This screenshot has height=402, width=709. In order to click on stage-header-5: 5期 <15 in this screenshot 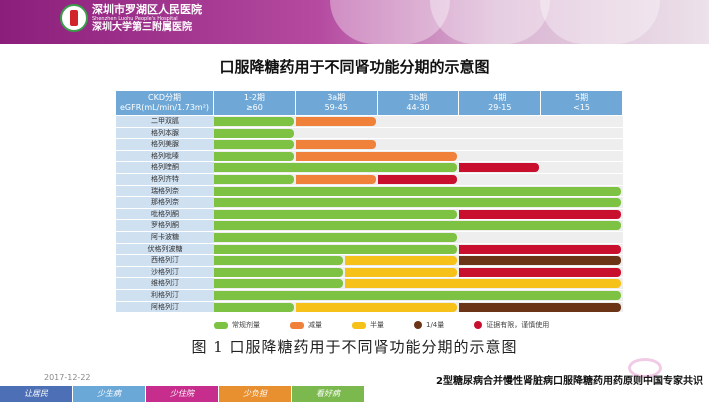, I will do `click(582, 103)`.